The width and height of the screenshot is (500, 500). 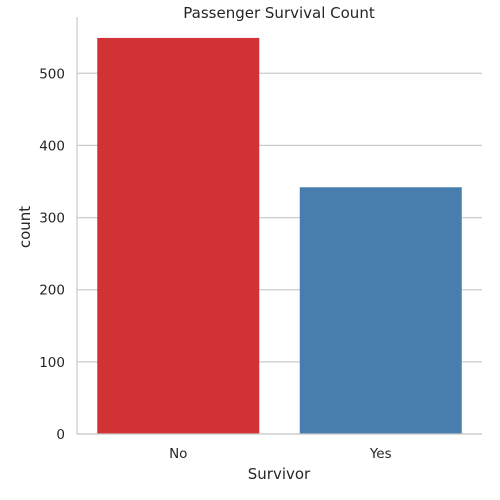 What do you see at coordinates (52, 74) in the screenshot?
I see `y-tick-label: 500` at bounding box center [52, 74].